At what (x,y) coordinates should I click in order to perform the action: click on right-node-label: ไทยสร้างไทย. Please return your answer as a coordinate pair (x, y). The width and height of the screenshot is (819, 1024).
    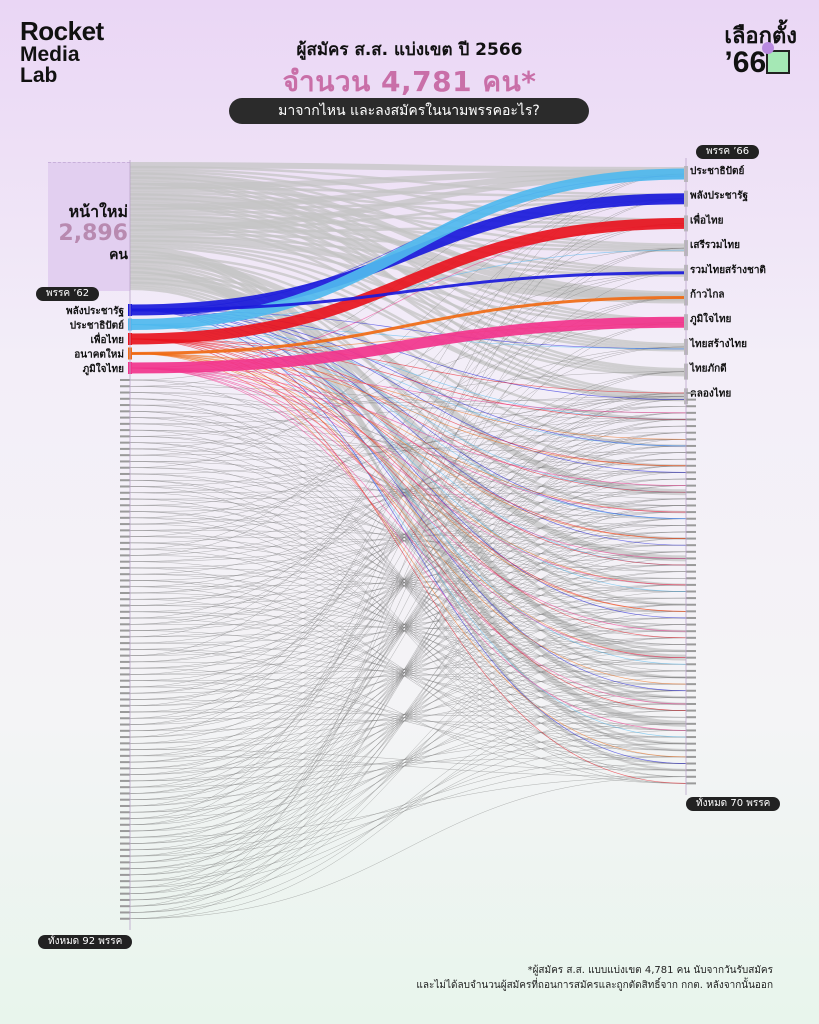
    Looking at the image, I should click on (718, 343).